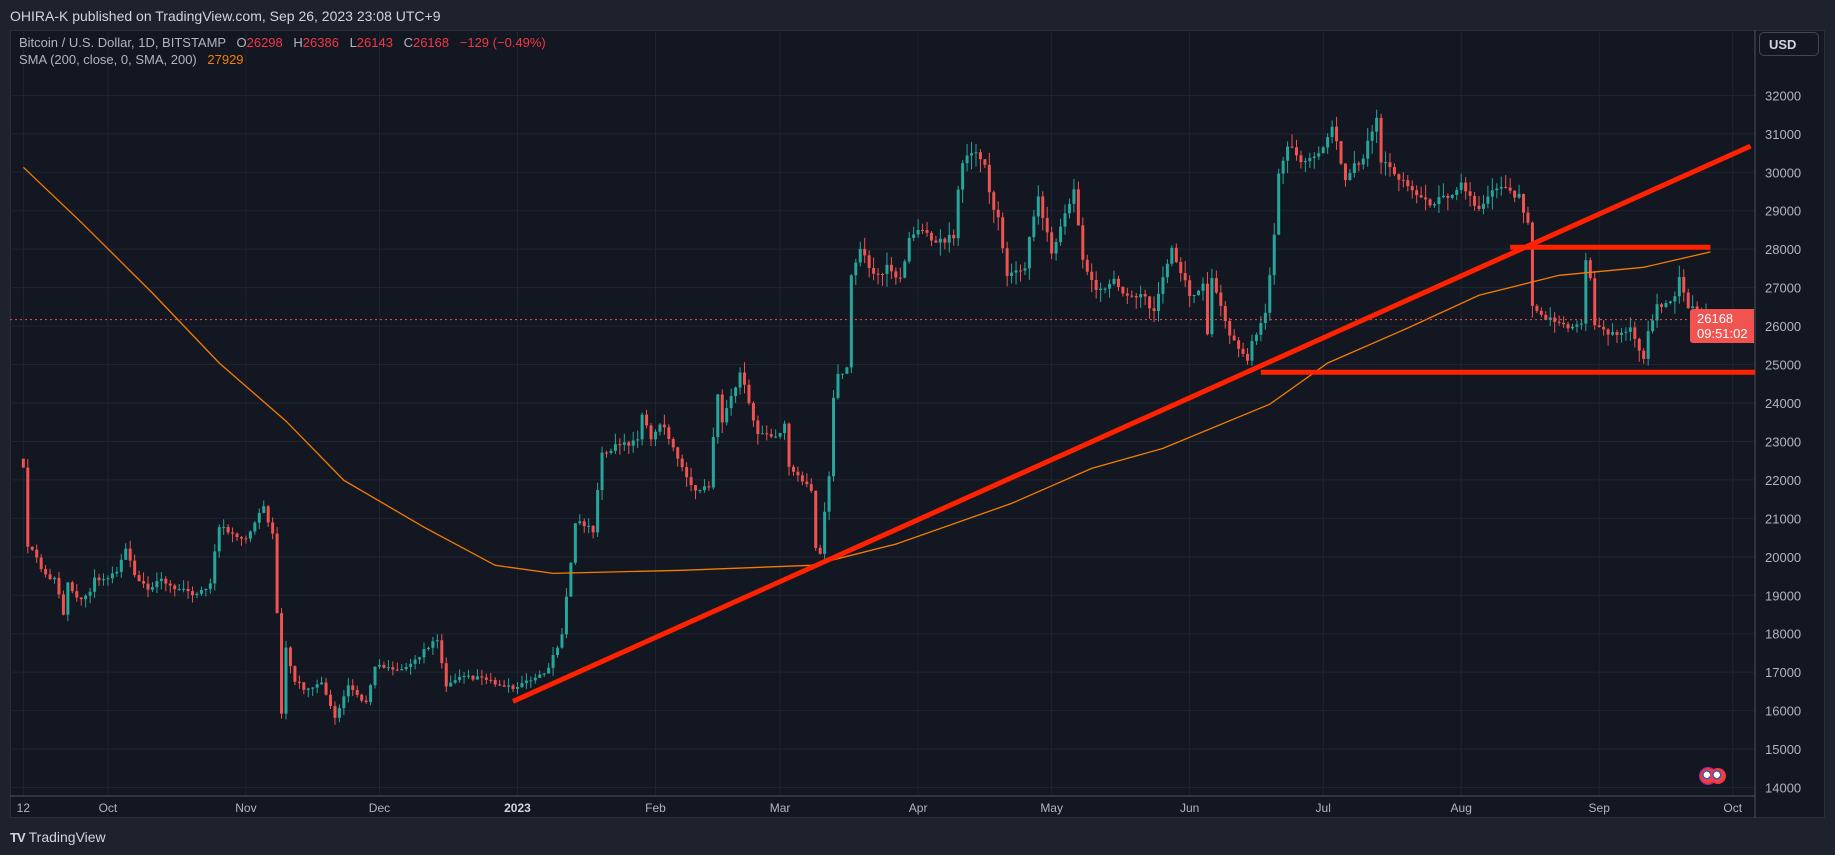 The image size is (1835, 855). I want to click on sma-label: SMA (200, close, 0, SMA, 200), so click(108, 59).